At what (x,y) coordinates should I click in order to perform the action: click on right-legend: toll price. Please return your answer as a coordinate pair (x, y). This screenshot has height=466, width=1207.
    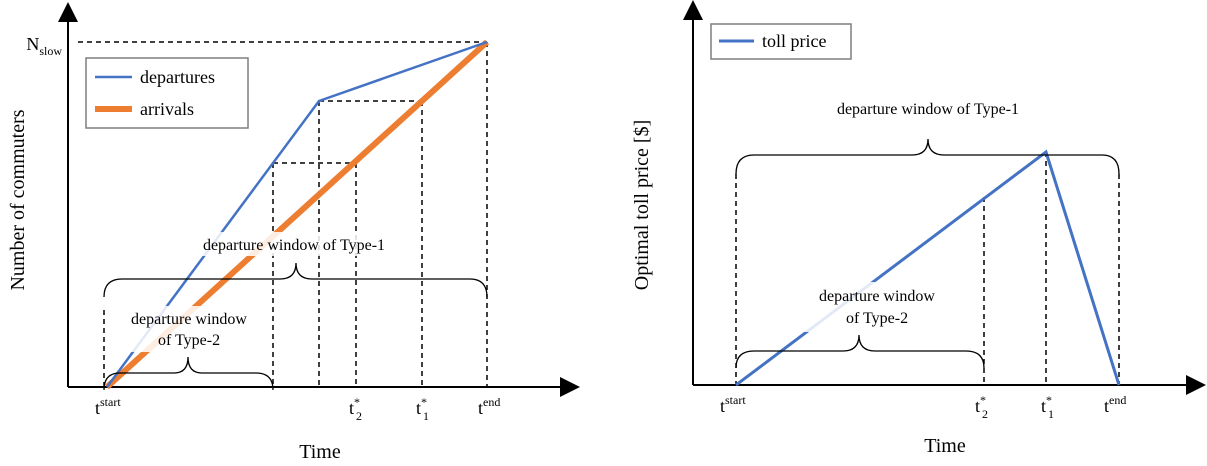
    Looking at the image, I should click on (781, 41).